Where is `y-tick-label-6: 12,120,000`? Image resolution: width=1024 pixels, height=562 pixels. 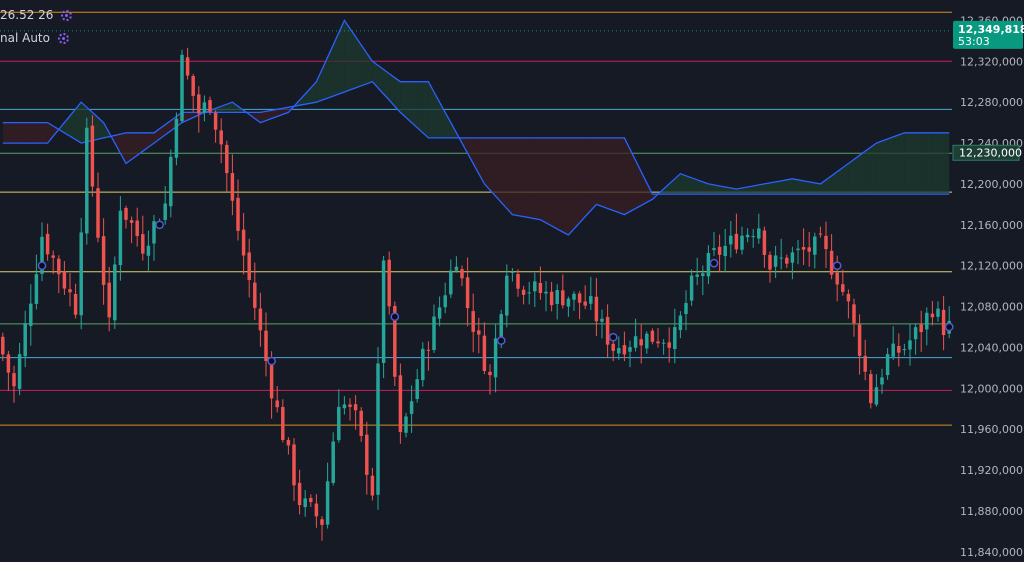 y-tick-label-6: 12,120,000 is located at coordinates (991, 266).